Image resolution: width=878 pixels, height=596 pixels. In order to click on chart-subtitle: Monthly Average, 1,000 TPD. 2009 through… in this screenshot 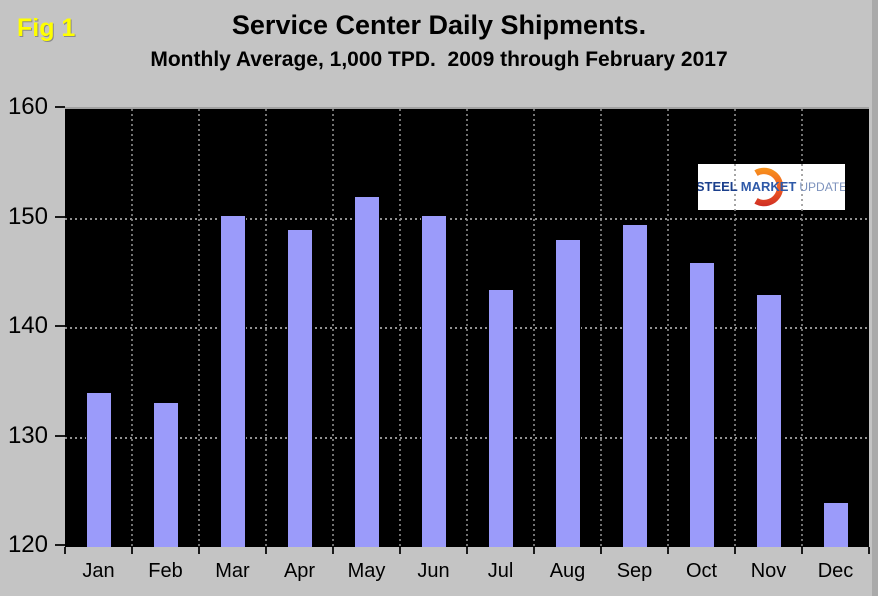, I will do `click(439, 59)`.